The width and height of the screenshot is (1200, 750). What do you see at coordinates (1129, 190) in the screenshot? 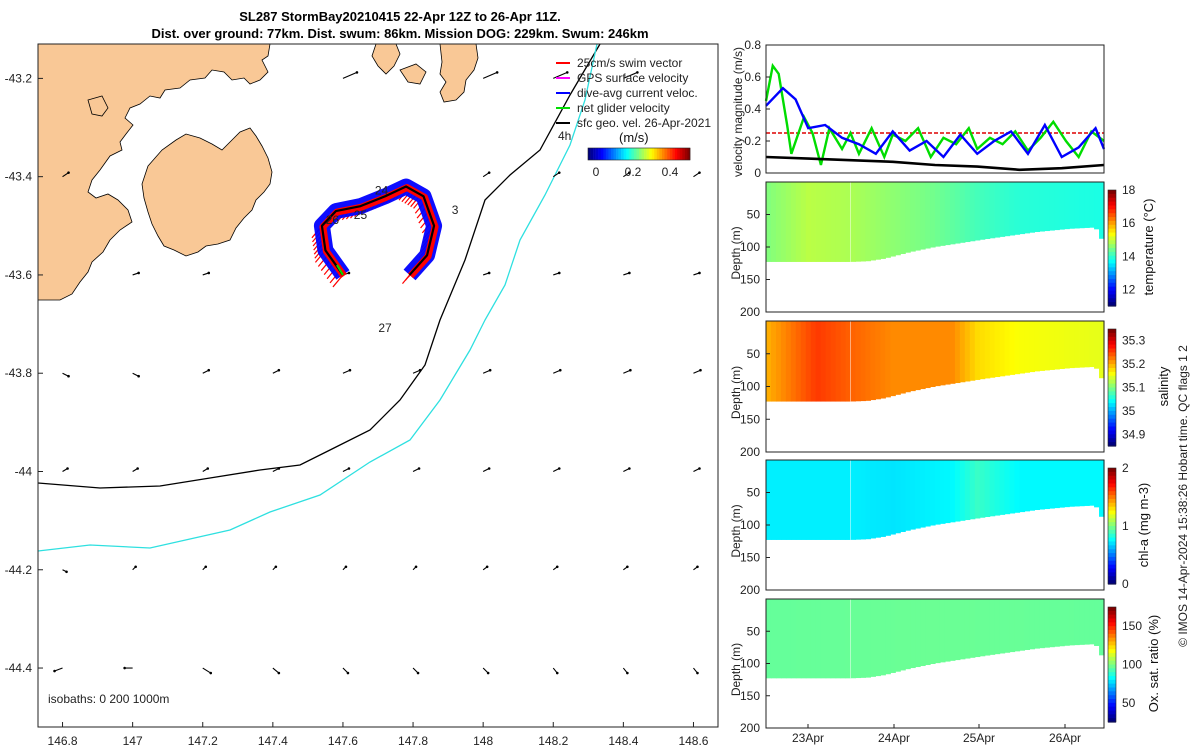
I see `colorbar-tick: 18` at bounding box center [1129, 190].